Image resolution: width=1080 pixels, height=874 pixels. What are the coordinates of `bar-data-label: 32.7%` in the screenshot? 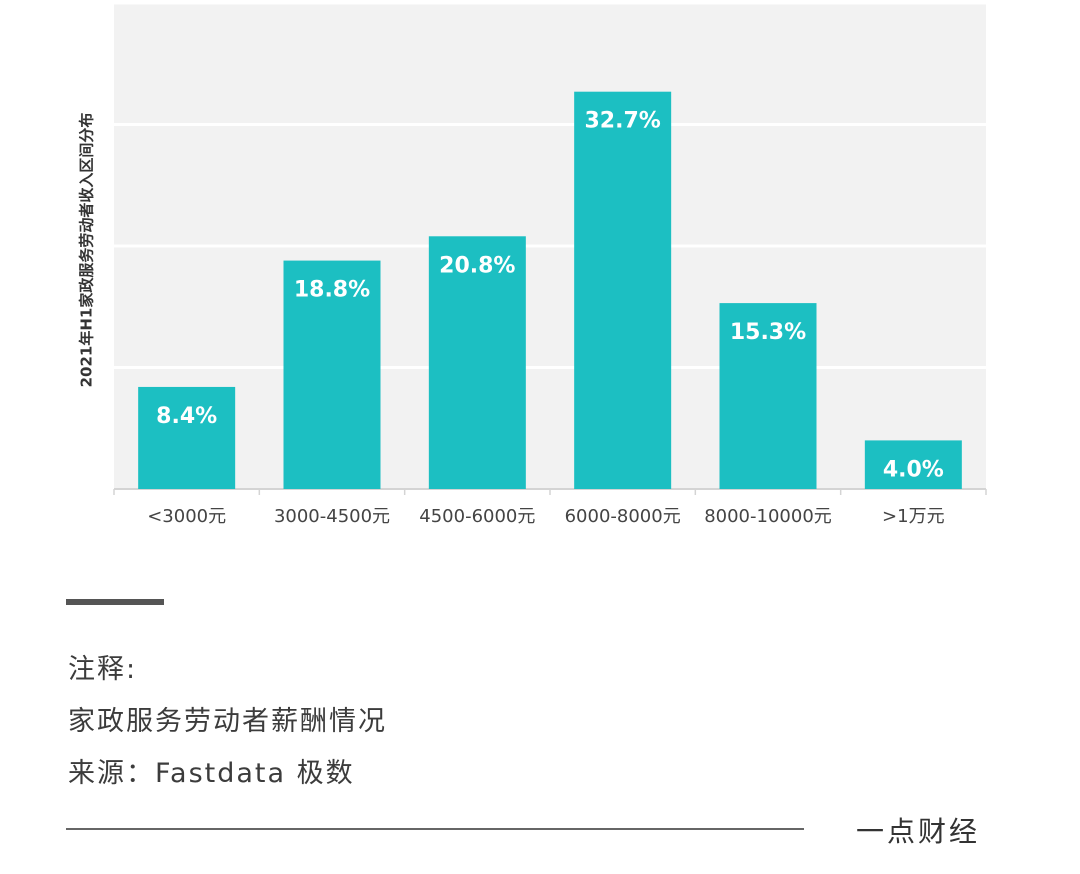 It's located at (623, 121).